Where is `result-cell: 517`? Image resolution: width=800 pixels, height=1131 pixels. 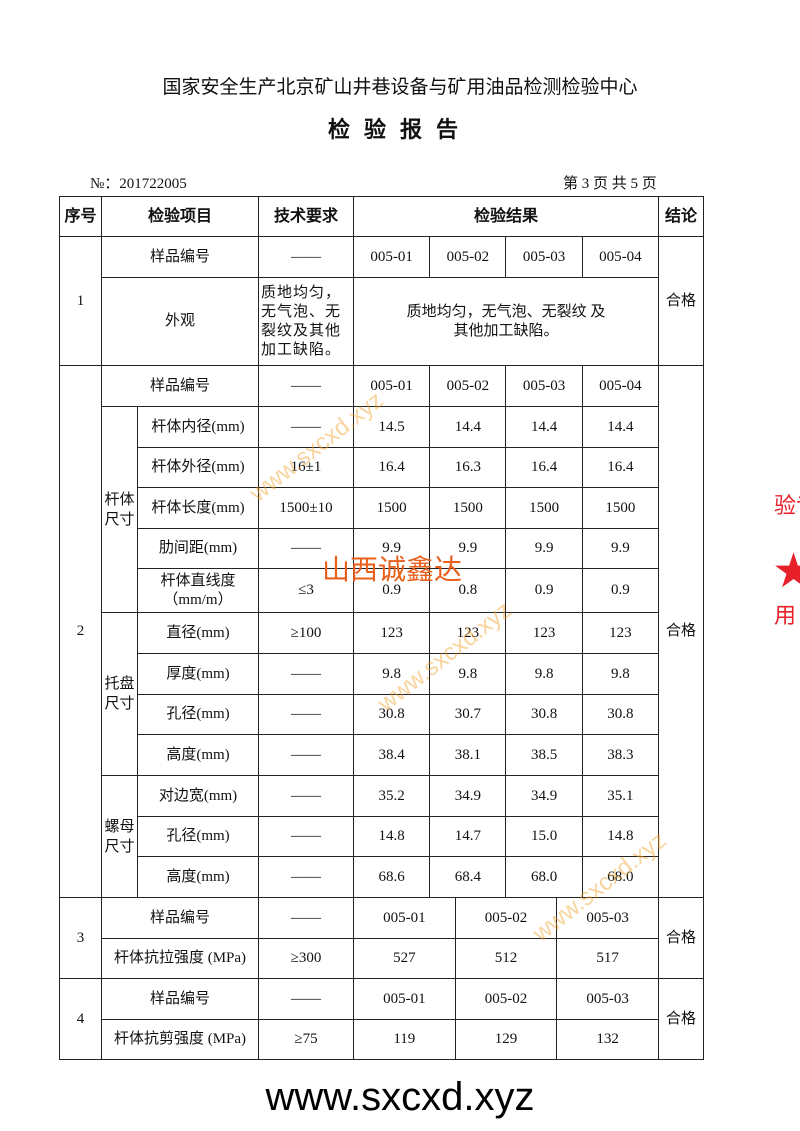
result-cell: 517 is located at coordinates (608, 958).